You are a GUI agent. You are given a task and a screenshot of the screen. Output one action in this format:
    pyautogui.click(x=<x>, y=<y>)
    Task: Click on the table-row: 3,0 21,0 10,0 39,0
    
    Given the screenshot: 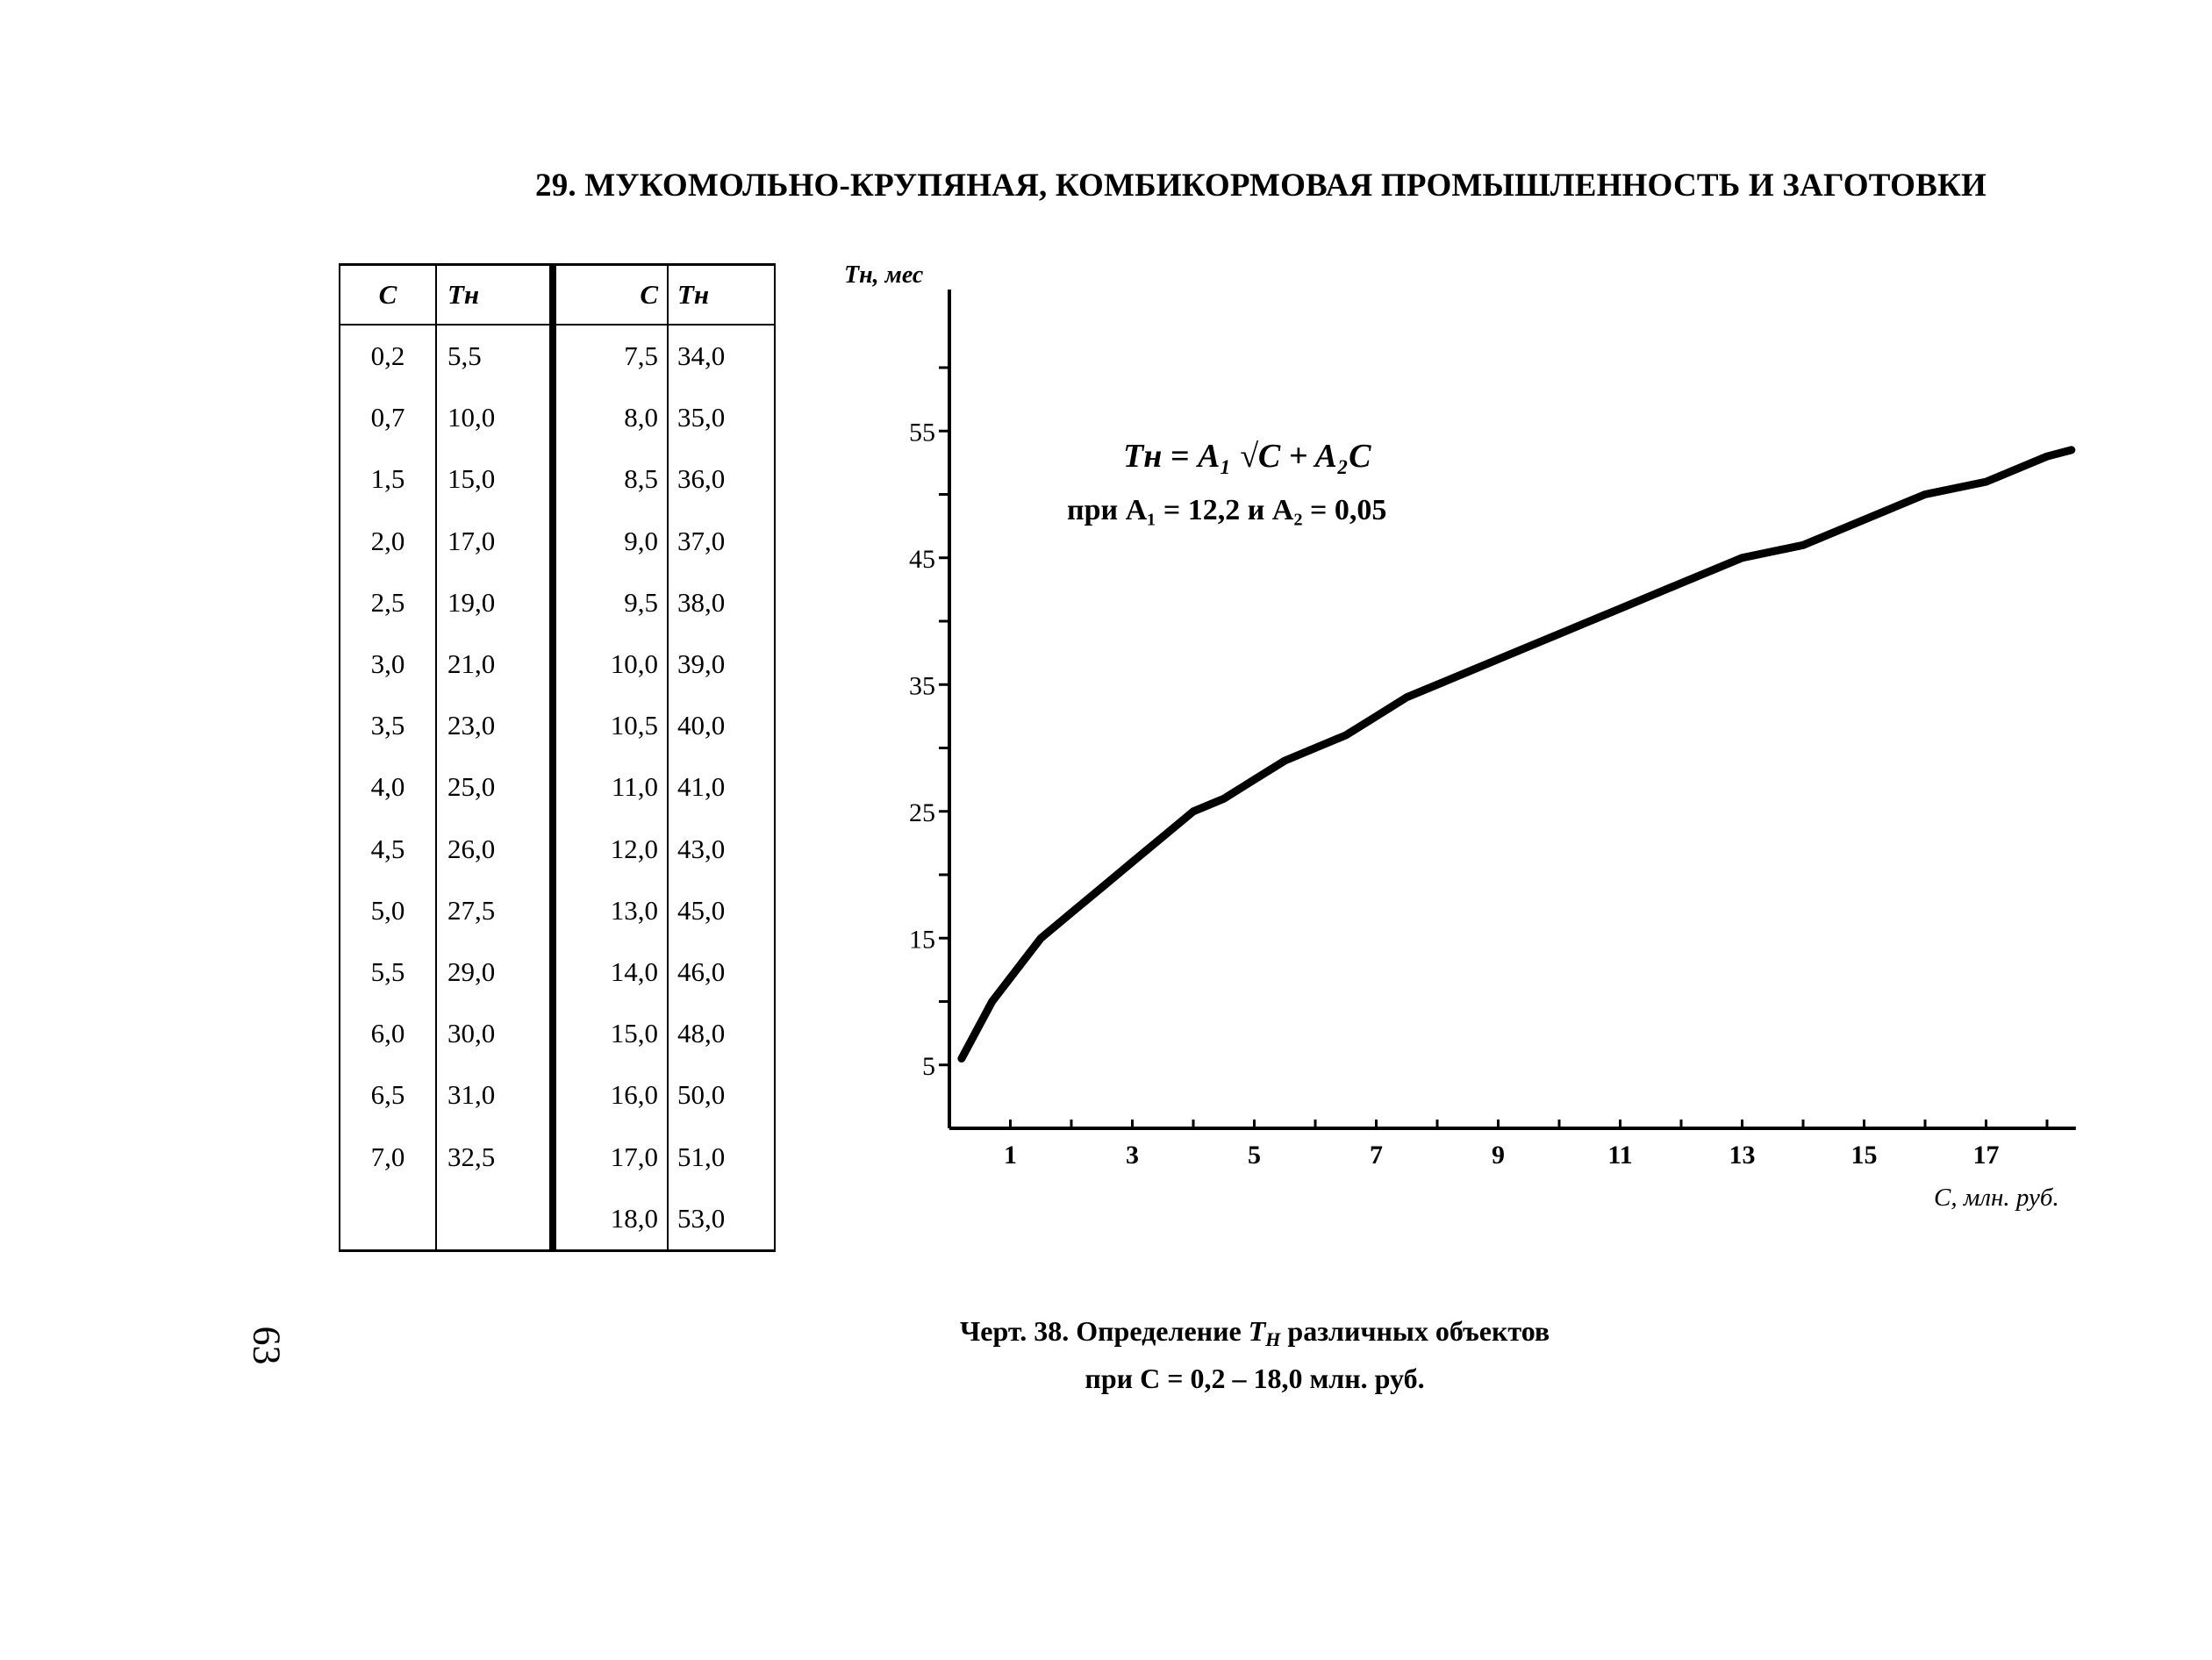 What is the action you would take?
    pyautogui.click(x=557, y=665)
    